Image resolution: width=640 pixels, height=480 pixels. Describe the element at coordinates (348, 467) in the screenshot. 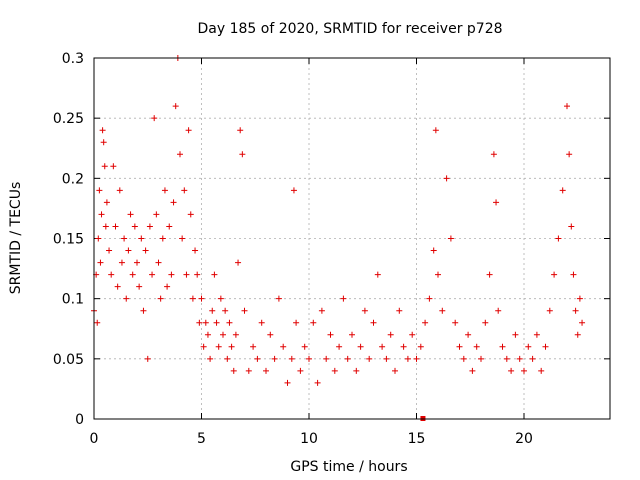

I see `x-axis-label: GPS time / hours` at that location.